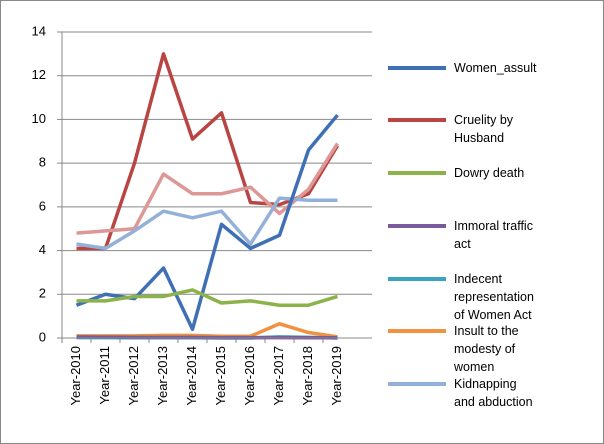  Describe the element at coordinates (220, 376) in the screenshot. I see `x-tick-label: Year-2015` at that location.